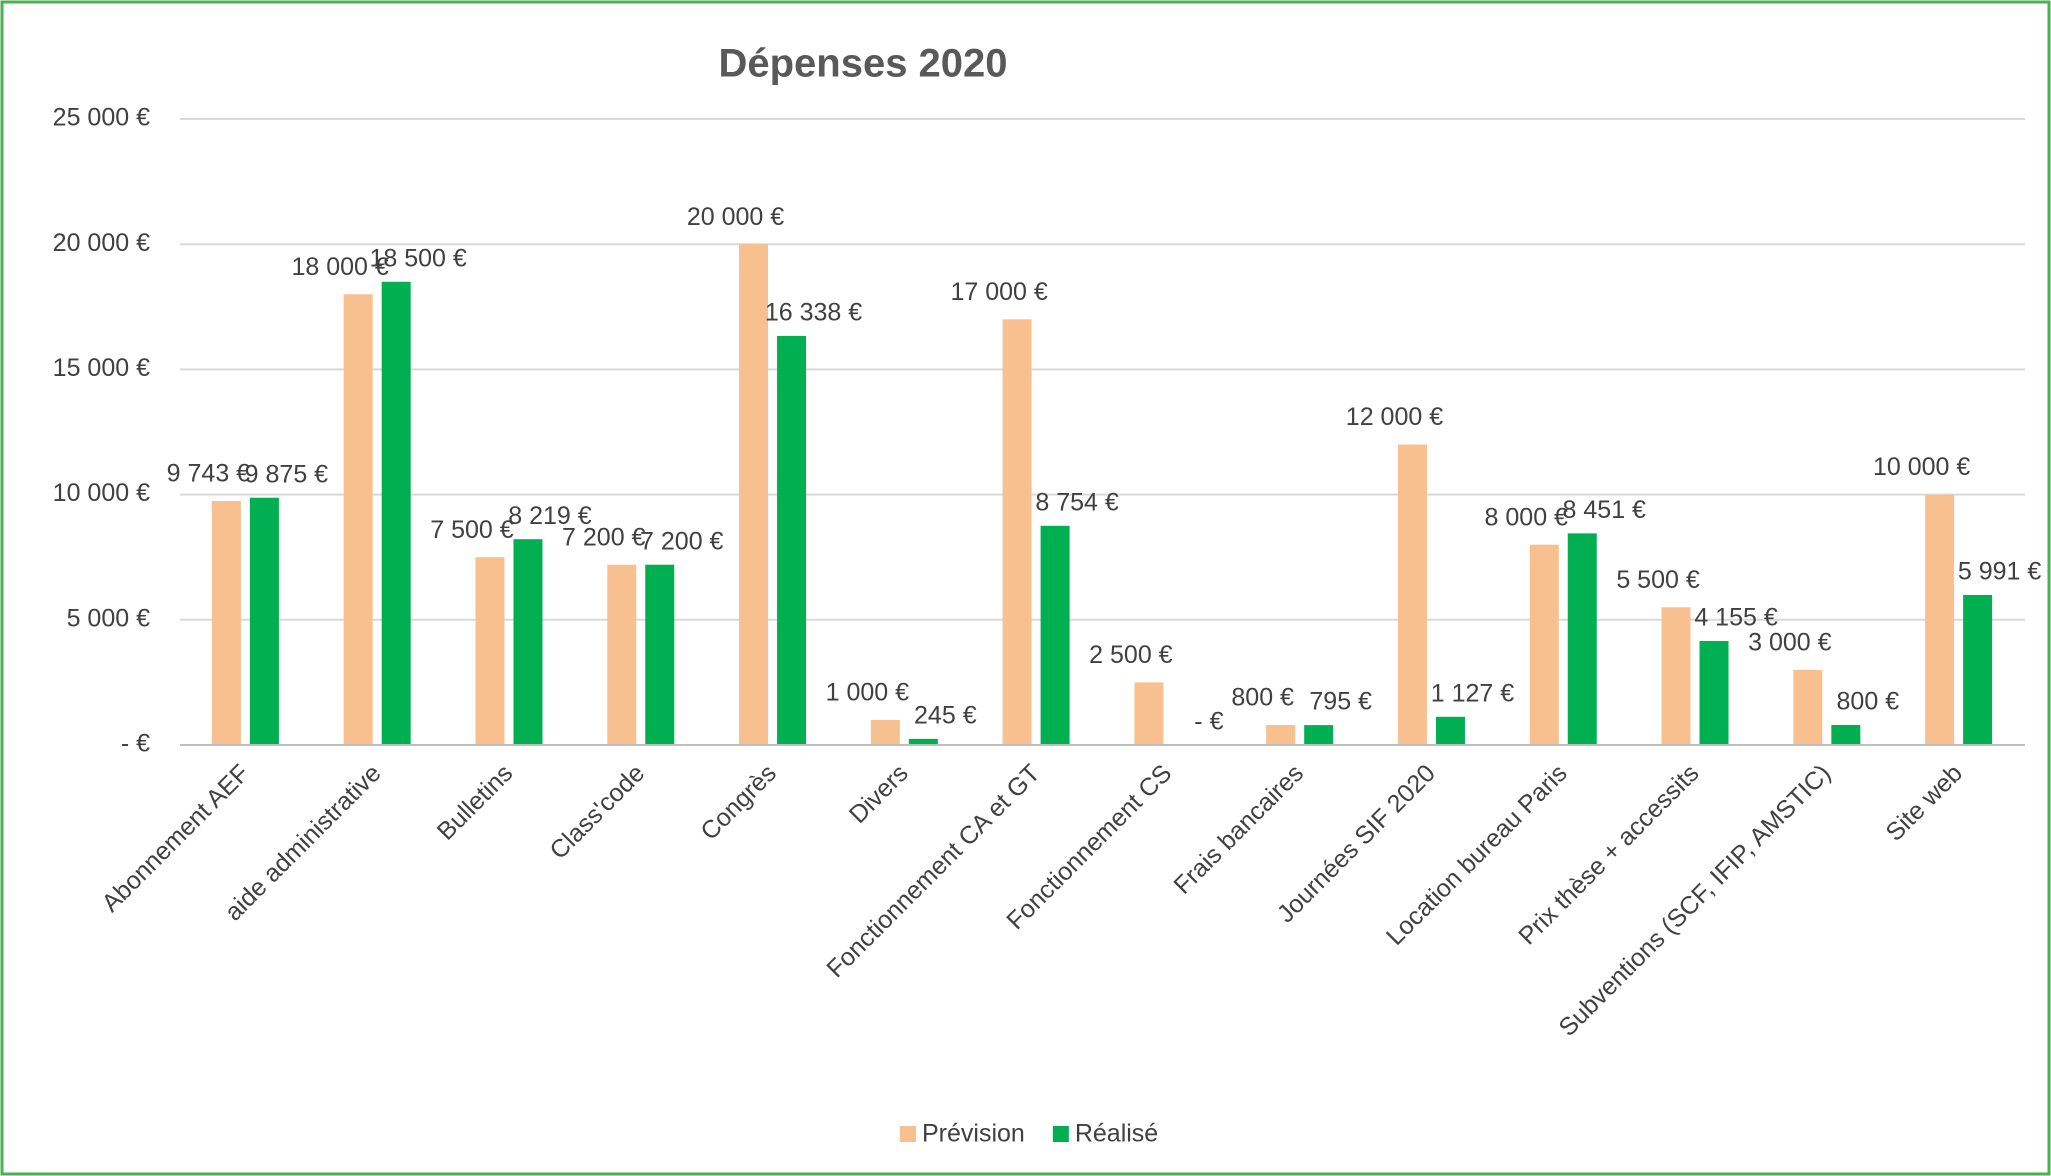 The image size is (2051, 1176). I want to click on legend-label: Prévision, so click(973, 1134).